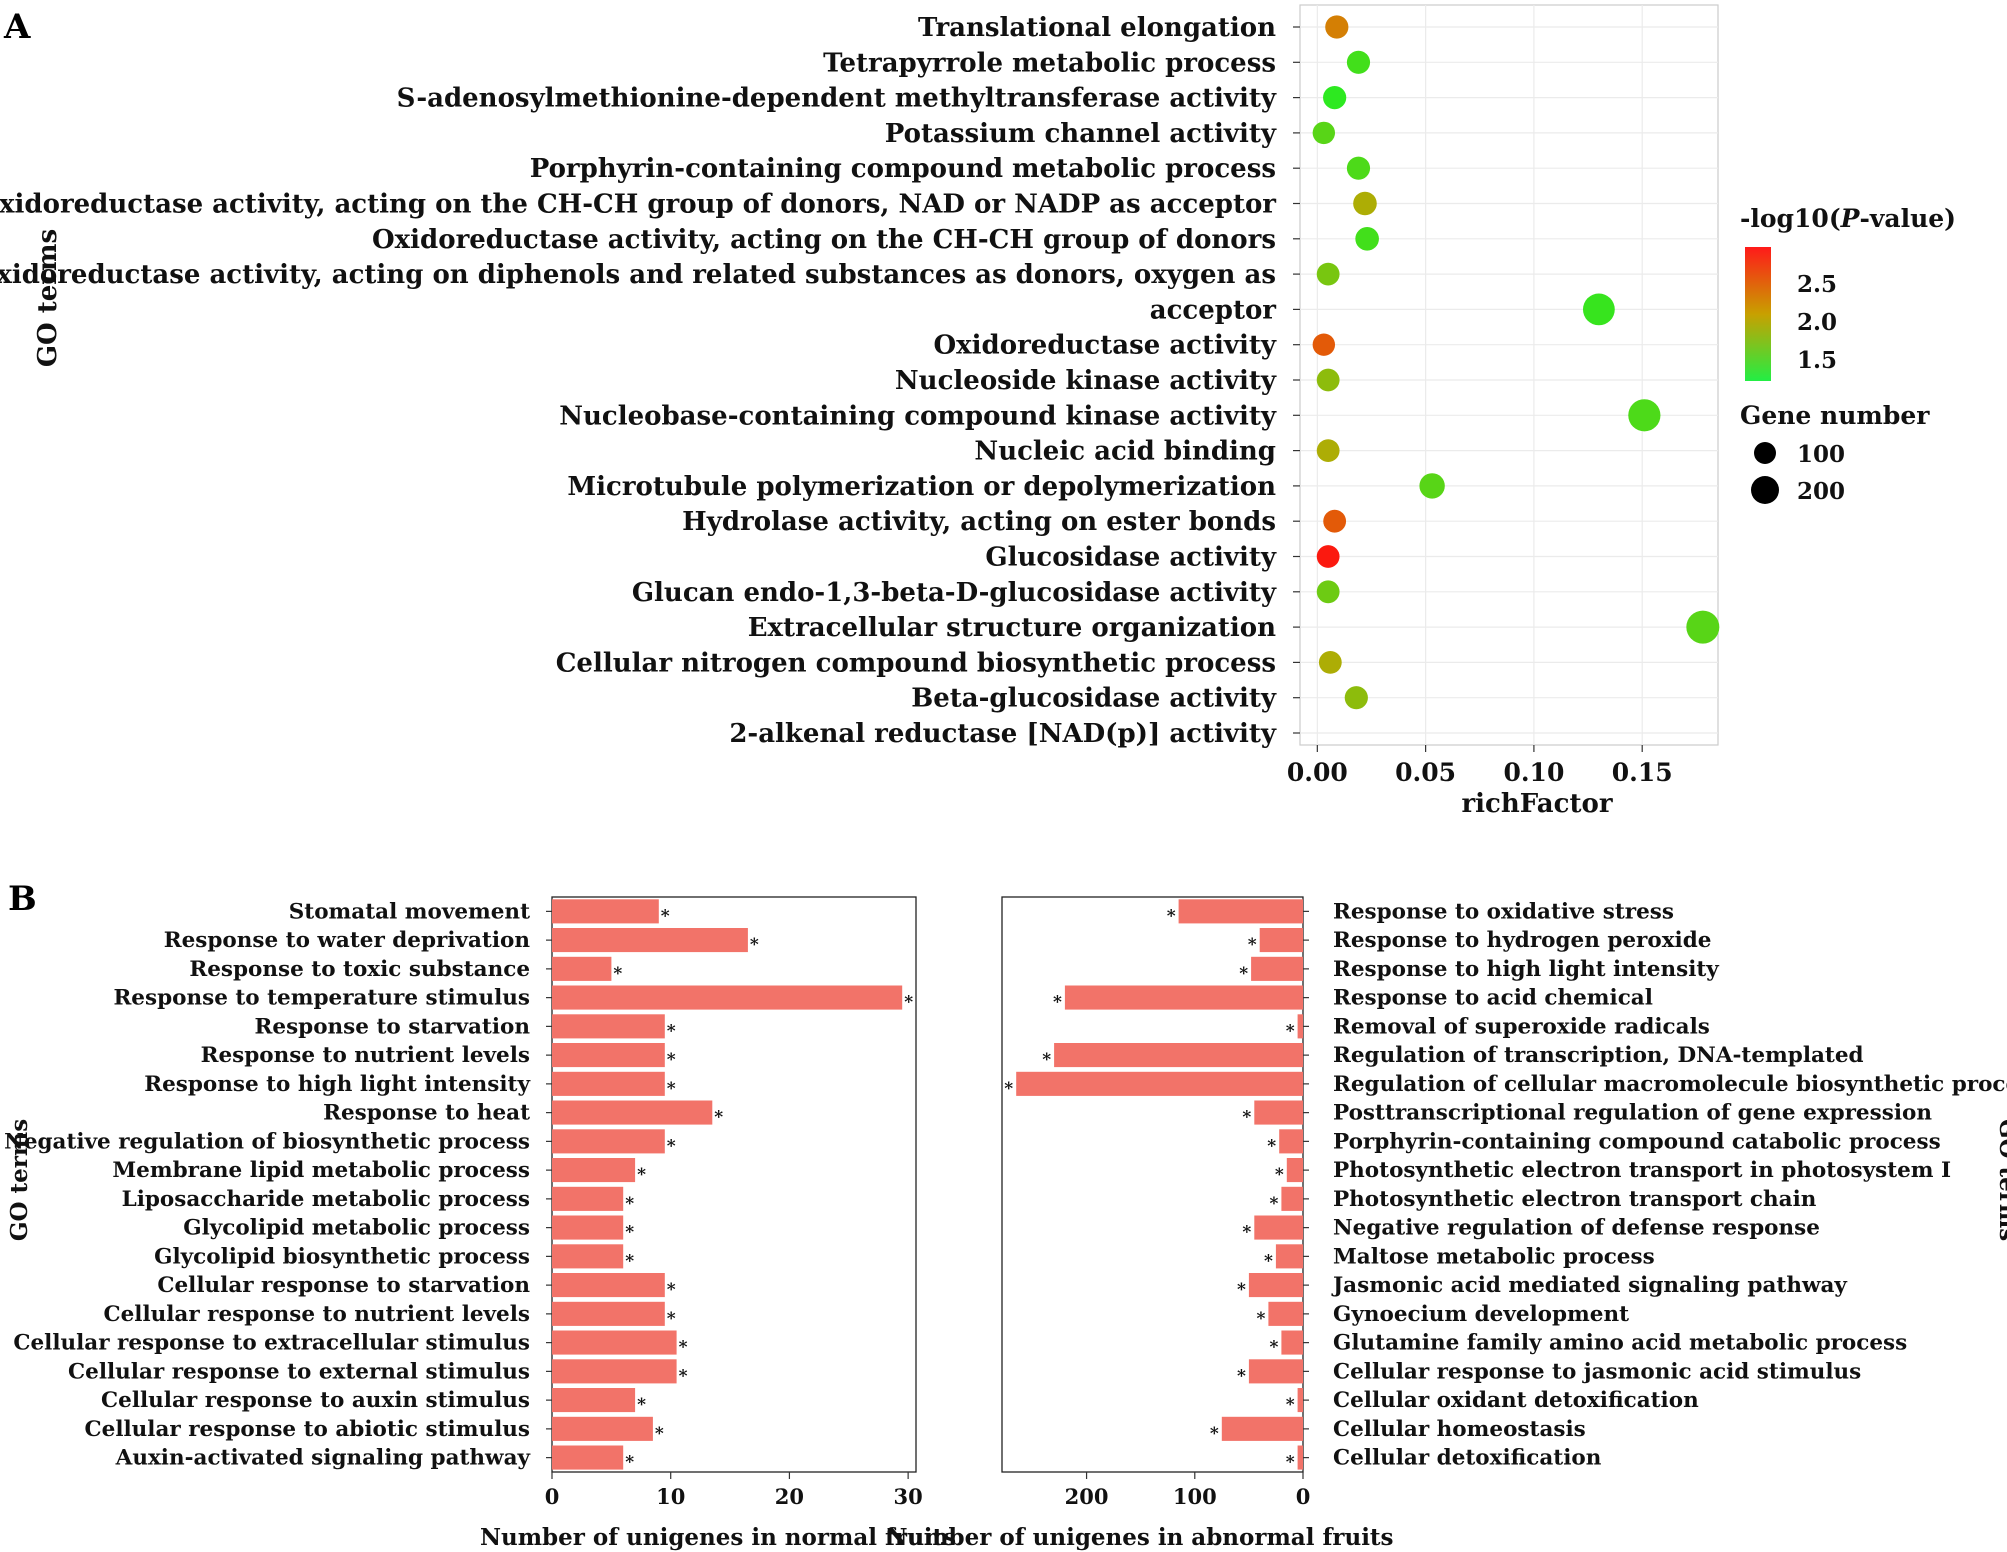 This screenshot has width=2007, height=1552. Describe the element at coordinates (1526, 969) in the screenshot. I see `bar-category-label: Response to high light intensity` at that location.